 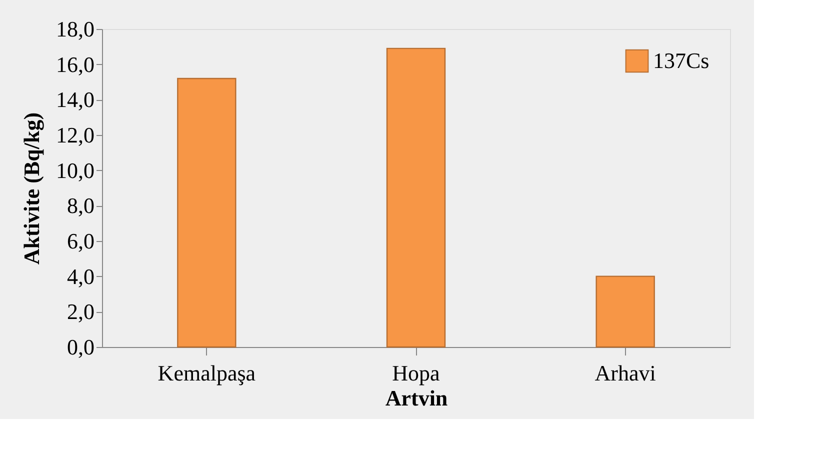 I want to click on y-tick-label: 12,0, so click(x=75, y=135).